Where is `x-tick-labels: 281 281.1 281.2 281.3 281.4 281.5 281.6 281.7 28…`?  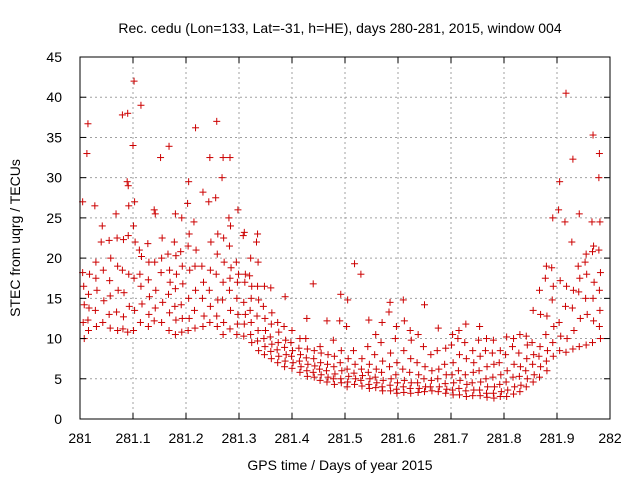 x-tick-labels: 281 281.1 281.2 281.3 281.4 281.5 281.6 281.7 28… is located at coordinates (345, 438).